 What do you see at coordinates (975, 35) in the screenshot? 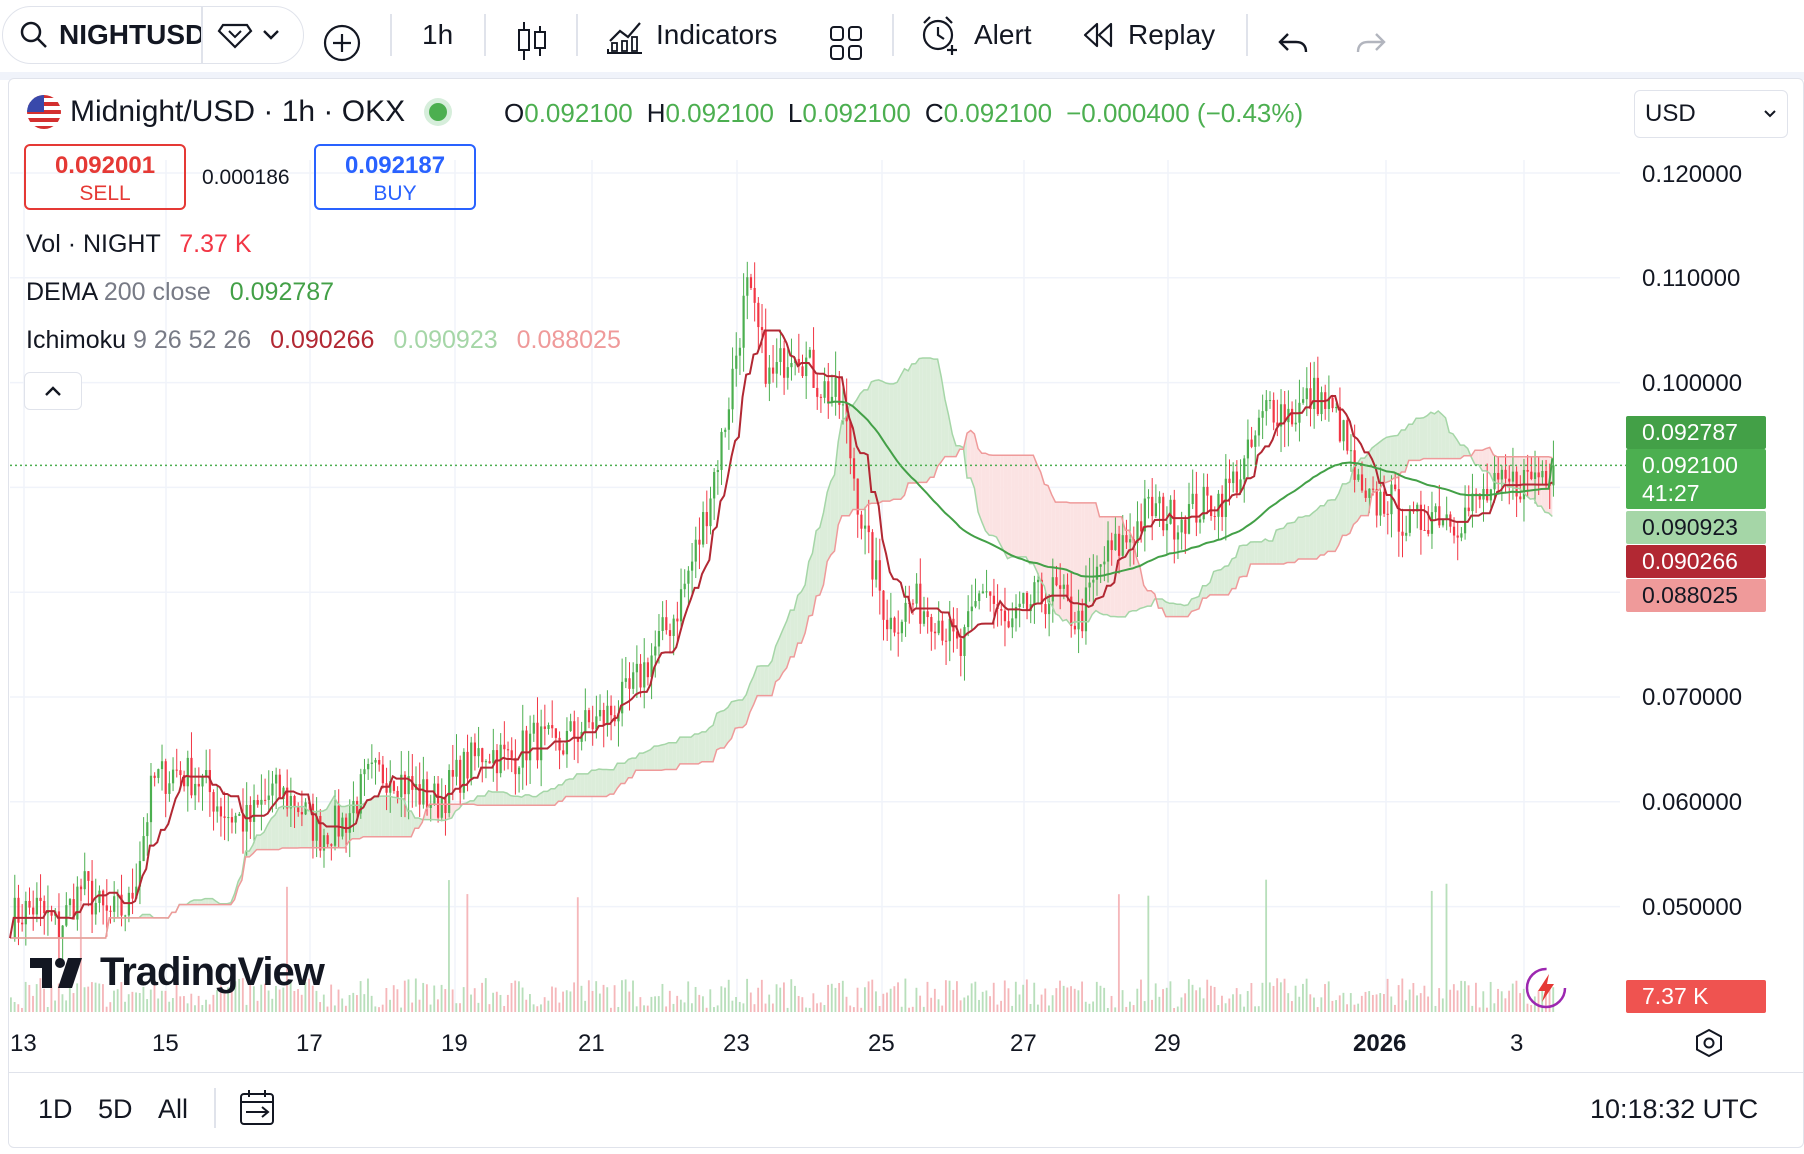
I see `alert-button: Alert` at bounding box center [975, 35].